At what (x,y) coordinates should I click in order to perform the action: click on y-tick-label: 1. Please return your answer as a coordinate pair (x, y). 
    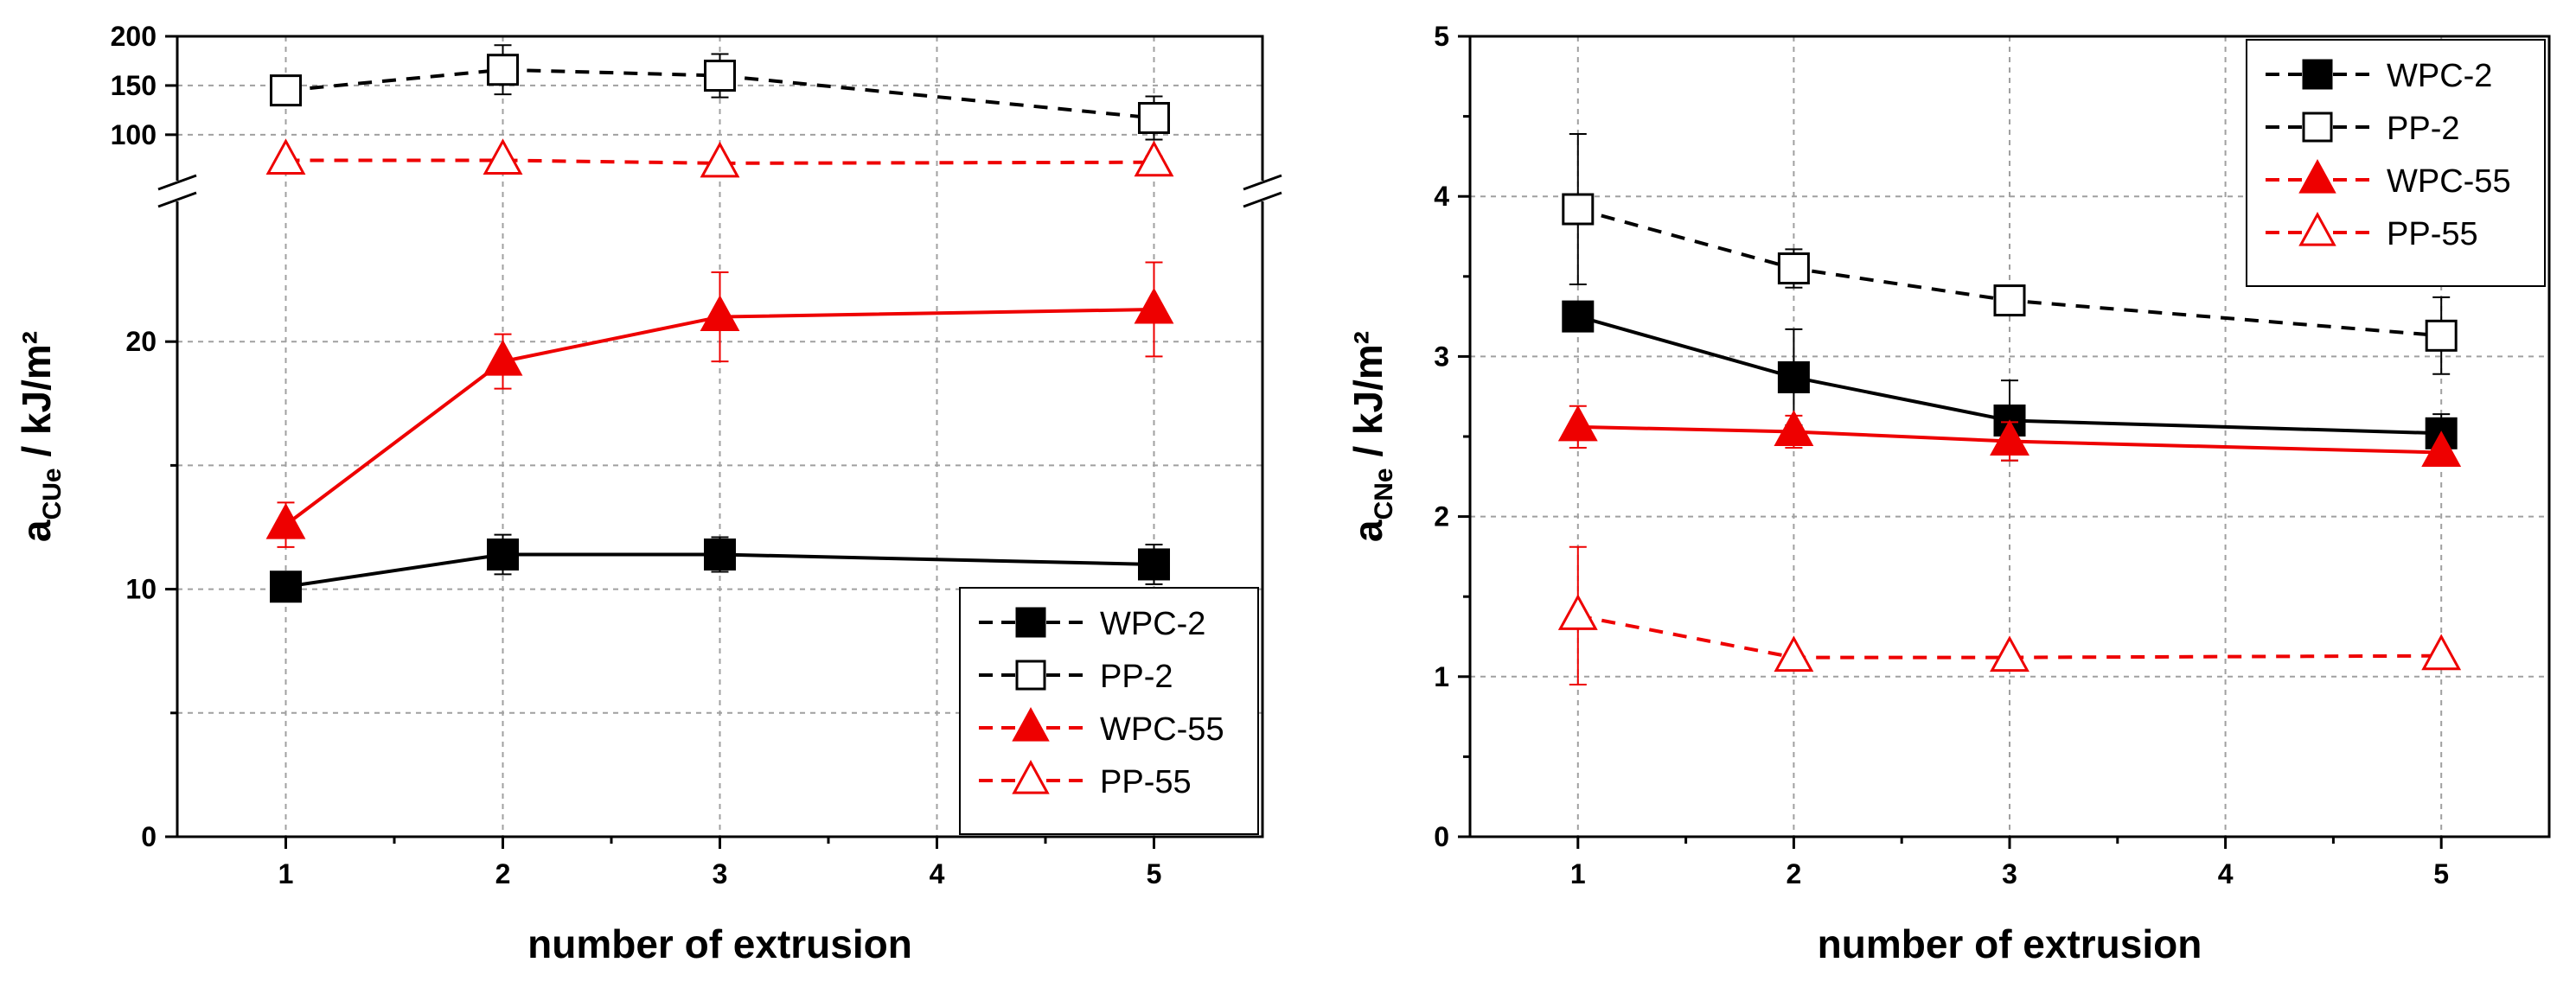
    Looking at the image, I should click on (1442, 676).